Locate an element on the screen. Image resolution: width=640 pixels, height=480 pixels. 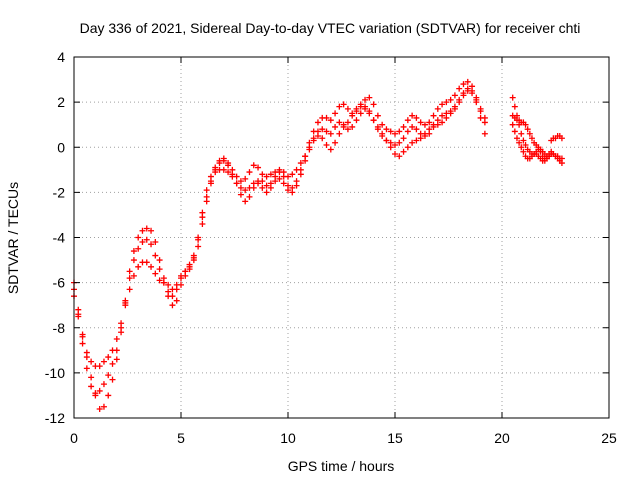
y-tick-label: 0 is located at coordinates (61, 147).